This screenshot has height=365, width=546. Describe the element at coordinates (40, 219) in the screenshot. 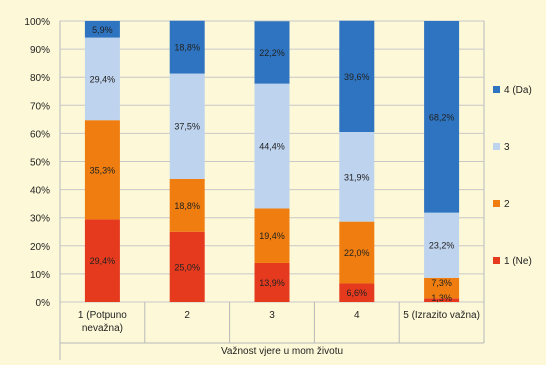

I see `y-tick-label: 30%` at that location.